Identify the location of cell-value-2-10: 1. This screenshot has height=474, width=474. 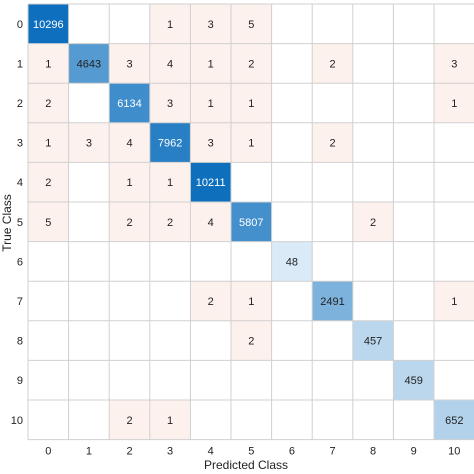
(454, 104).